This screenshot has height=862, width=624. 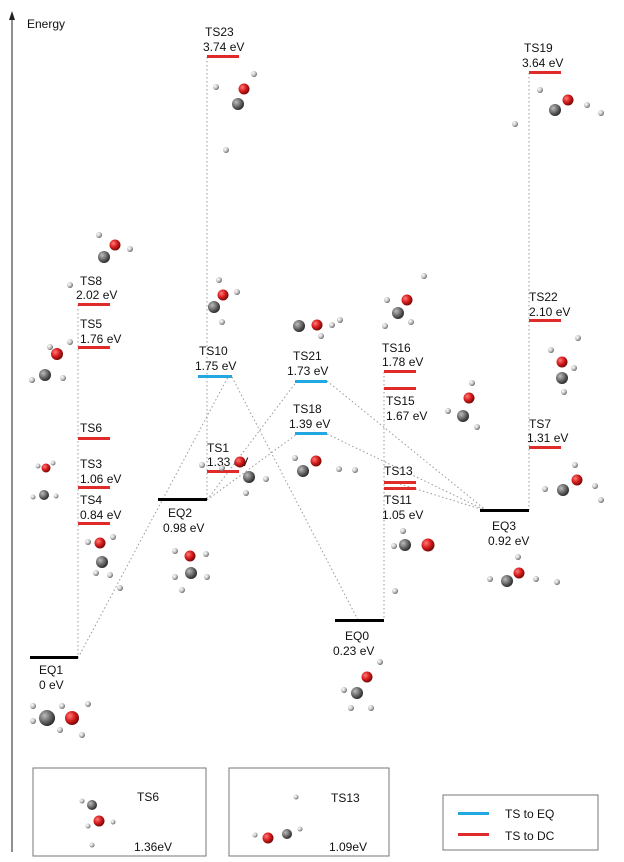 I want to click on label-eq0-name: EQ0, so click(x=357, y=636).